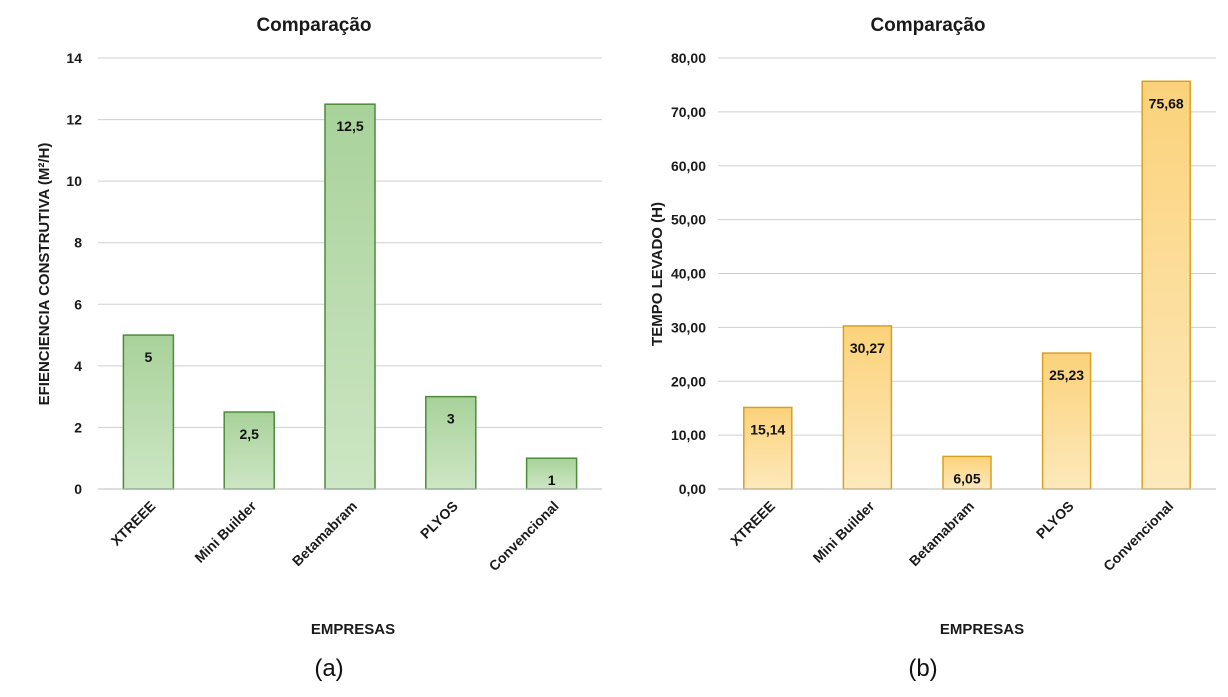  I want to click on chart-b-x-axis-title: EMPRESAS, so click(982, 629).